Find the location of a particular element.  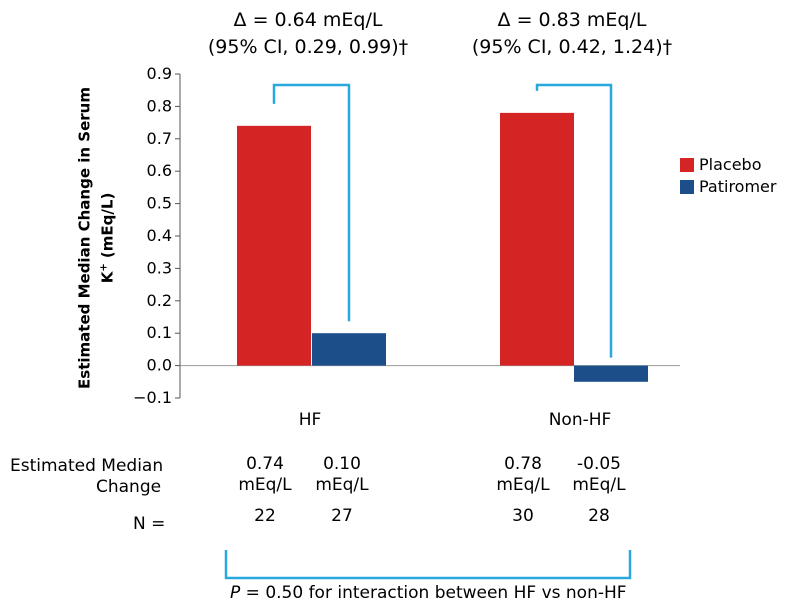

legend-swatch-placebo is located at coordinates (687, 165).